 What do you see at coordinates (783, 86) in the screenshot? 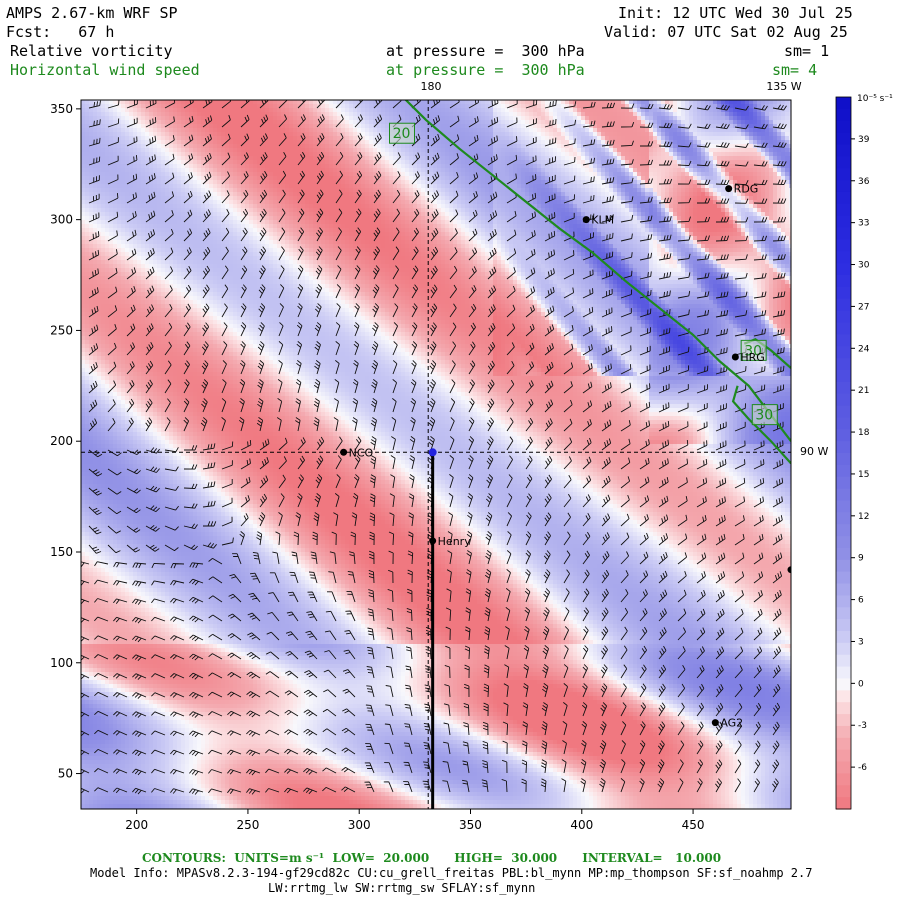
I see `meridian-135w-label: 135 W` at bounding box center [783, 86].